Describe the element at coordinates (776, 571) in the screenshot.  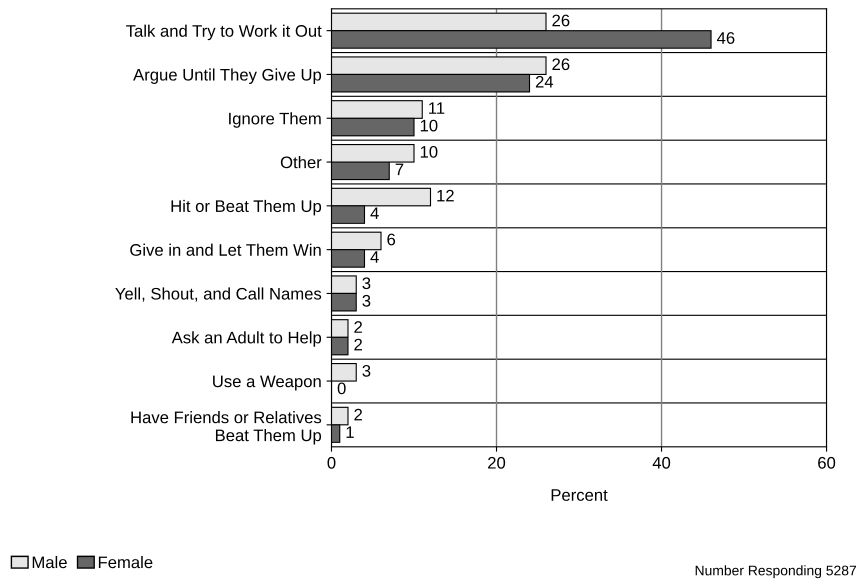
I see `text: Number Responding 5287` at that location.